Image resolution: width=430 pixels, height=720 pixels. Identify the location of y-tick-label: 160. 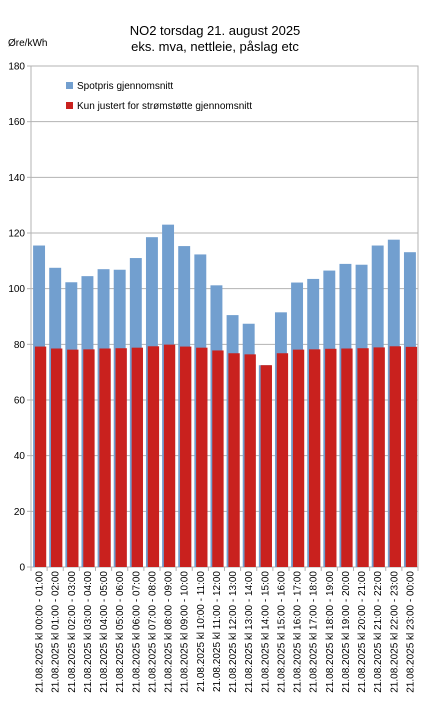
(16, 122).